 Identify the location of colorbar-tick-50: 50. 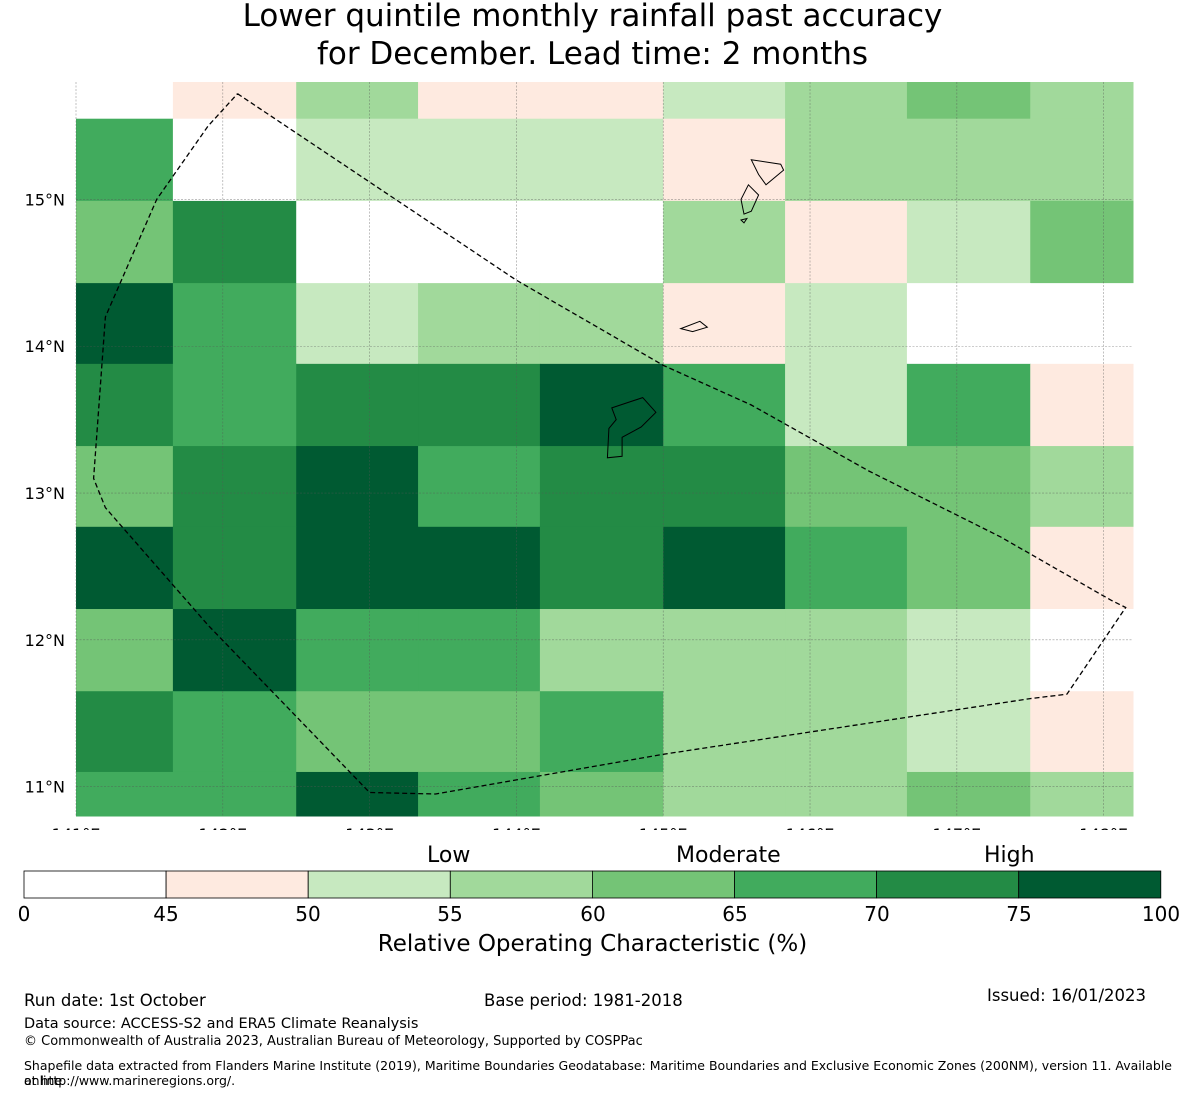
(308, 914).